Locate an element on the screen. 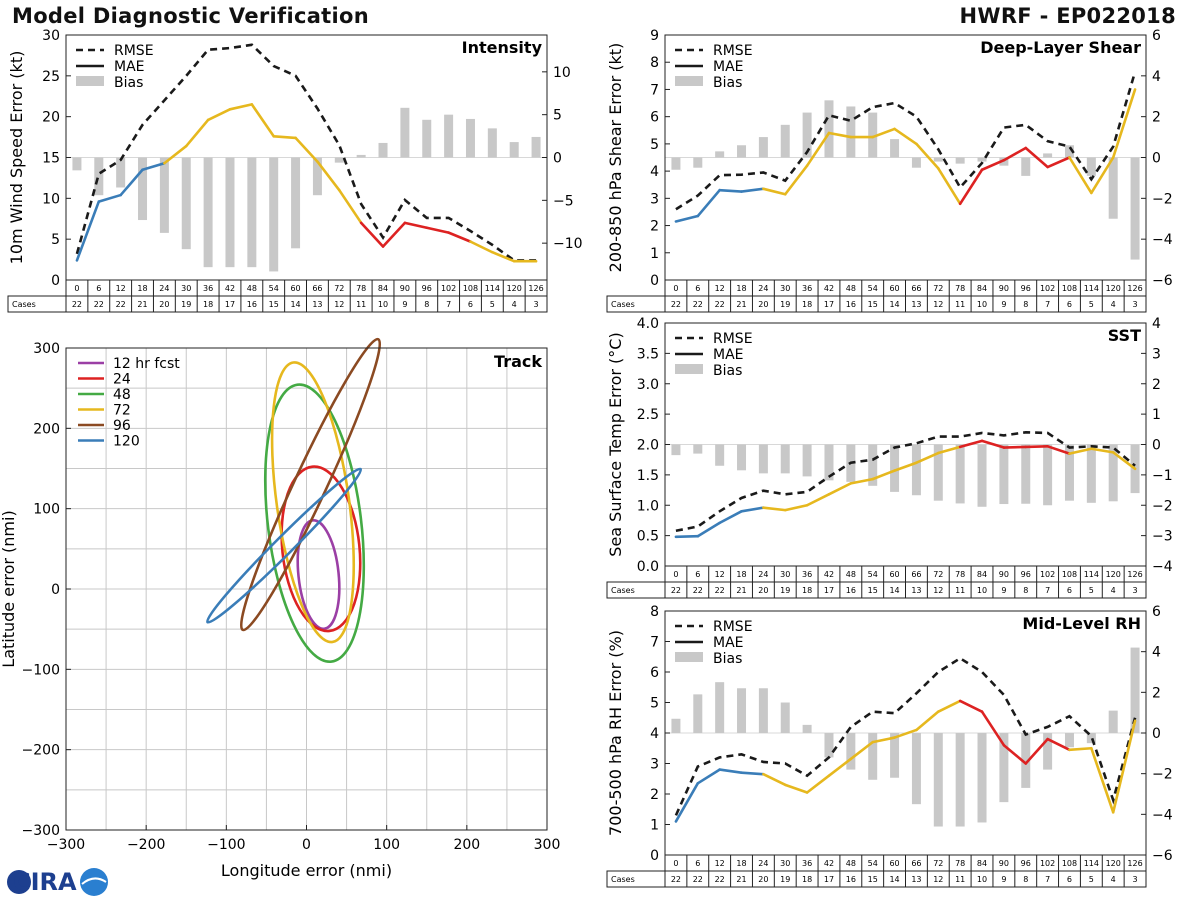 The image size is (1200, 900). cases-hour: 60 is located at coordinates (295, 288).